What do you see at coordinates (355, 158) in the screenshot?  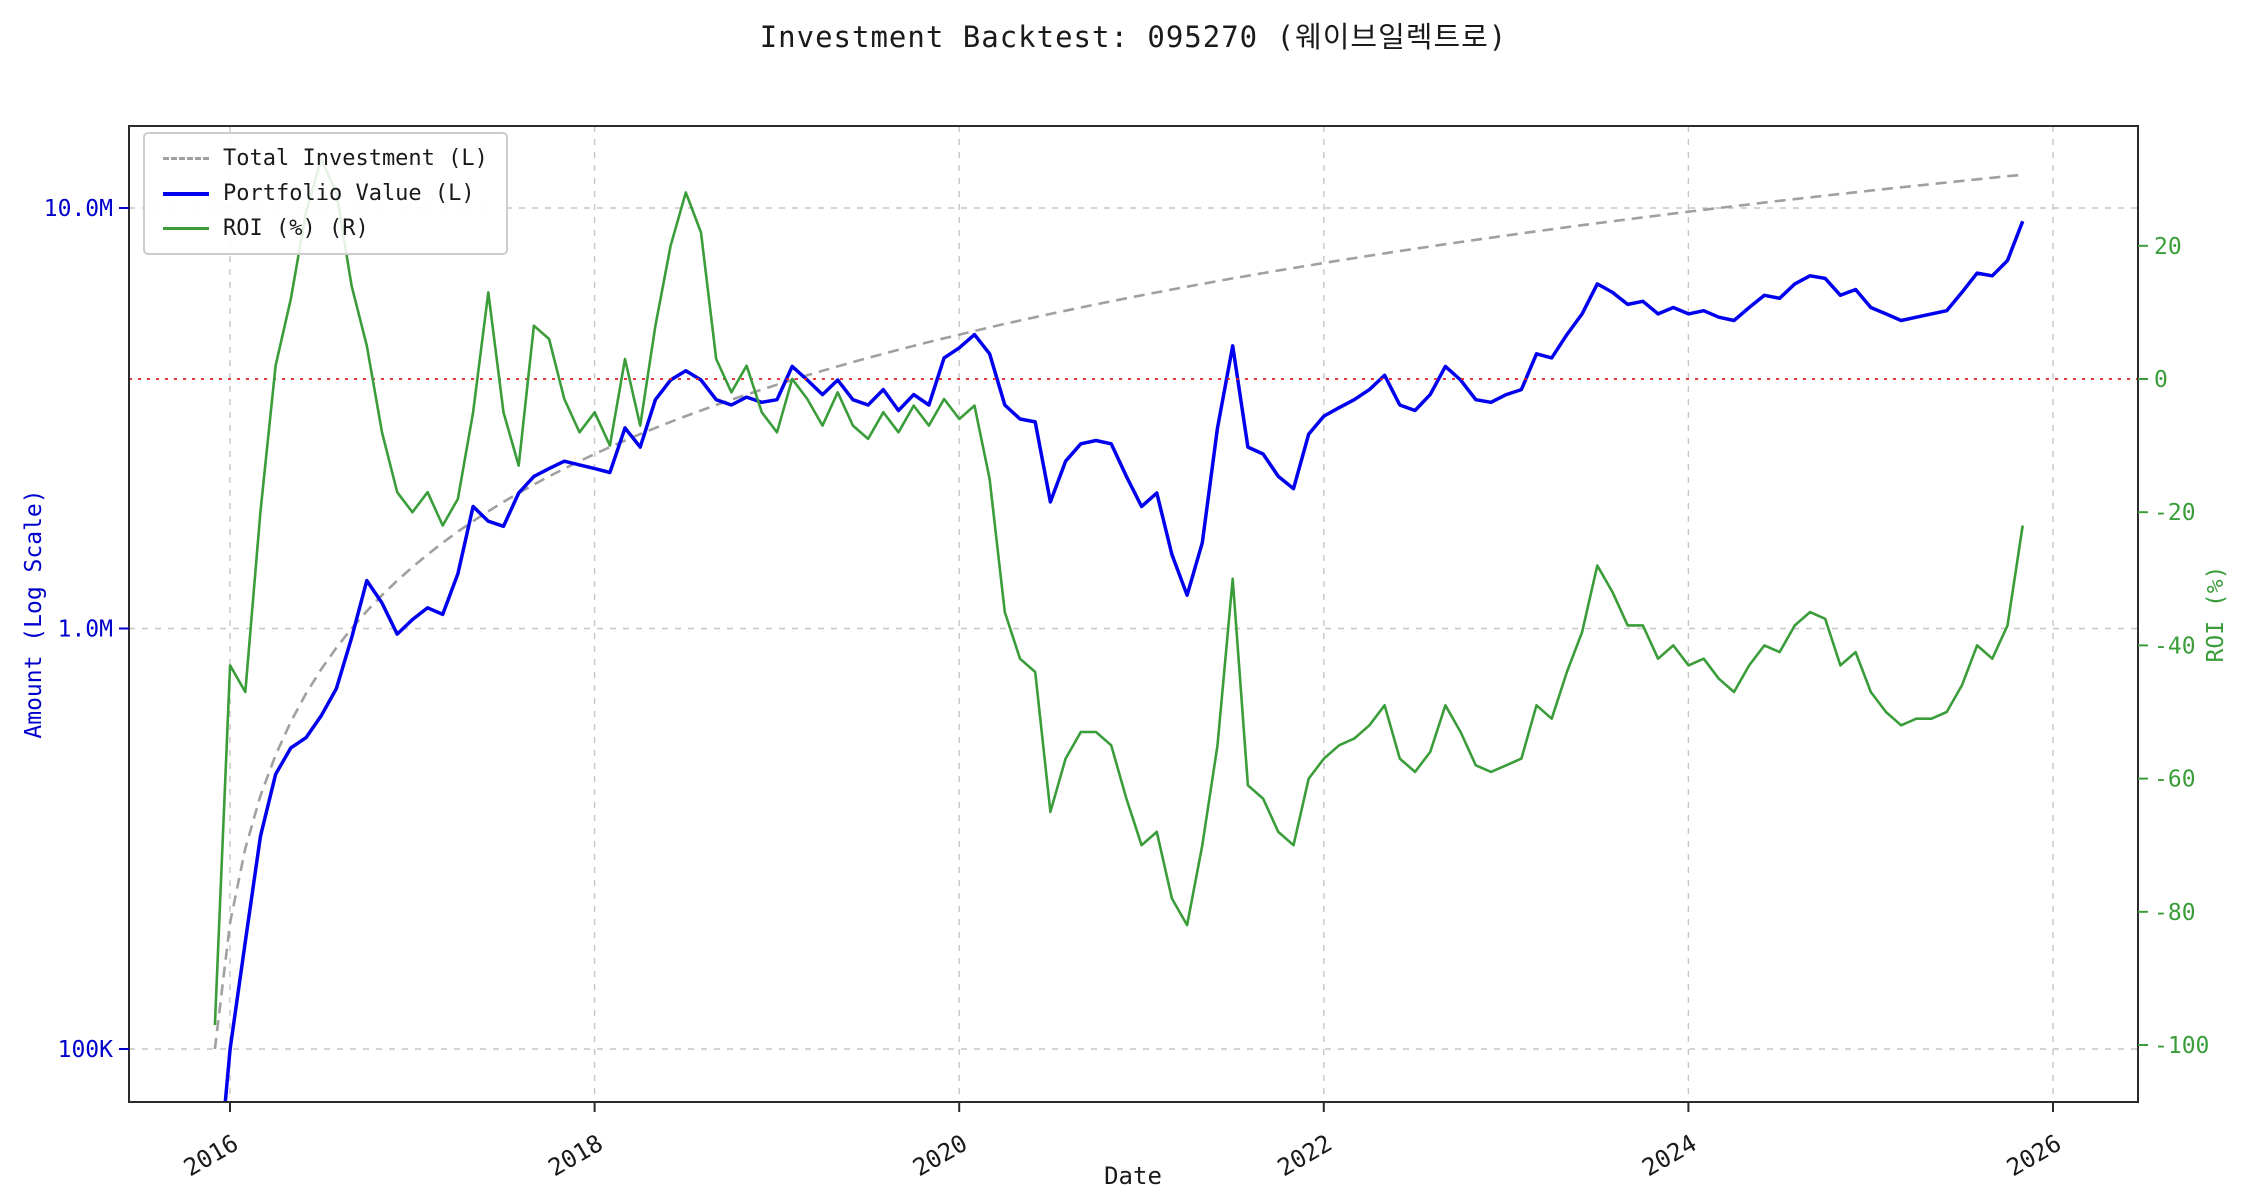 I see `legend-label: Total Investment (L)` at bounding box center [355, 158].